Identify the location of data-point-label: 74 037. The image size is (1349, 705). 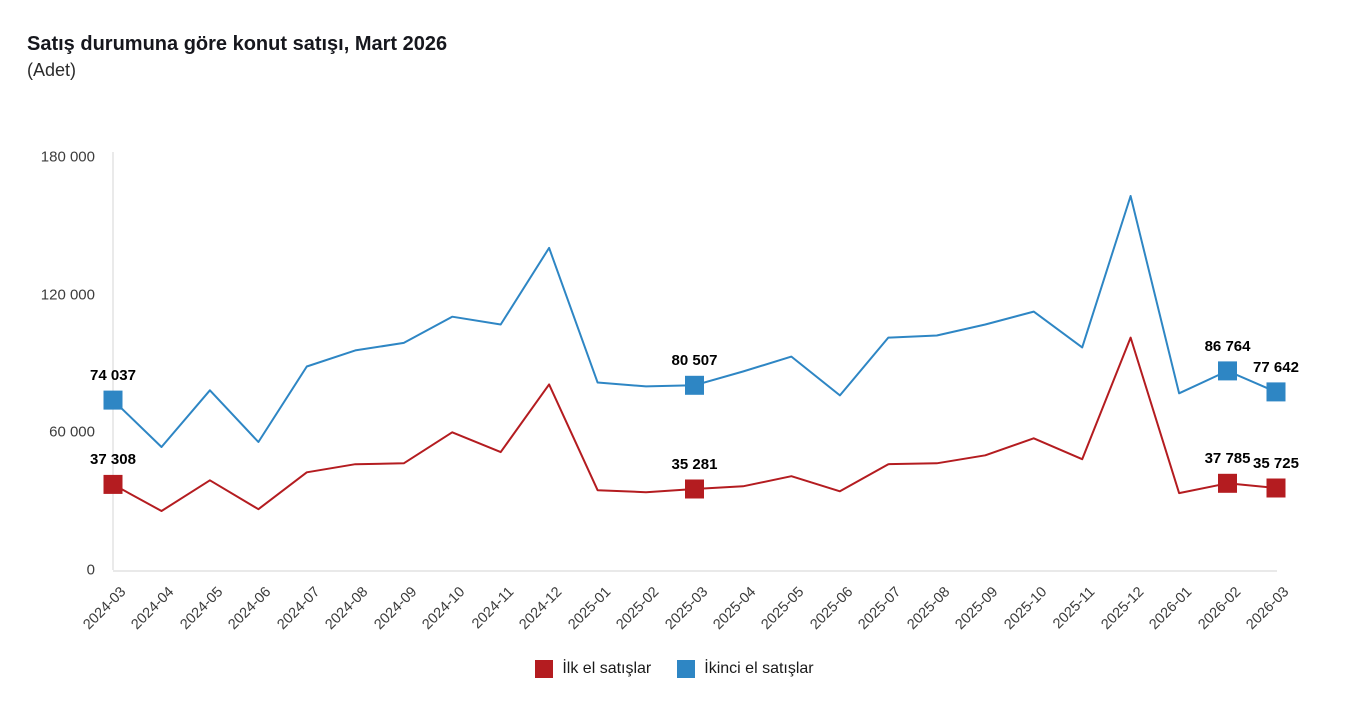
(113, 376).